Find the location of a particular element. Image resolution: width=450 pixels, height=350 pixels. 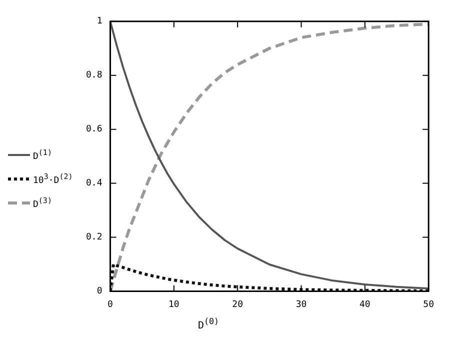

y-tick-label: 0.2 is located at coordinates (94, 237).